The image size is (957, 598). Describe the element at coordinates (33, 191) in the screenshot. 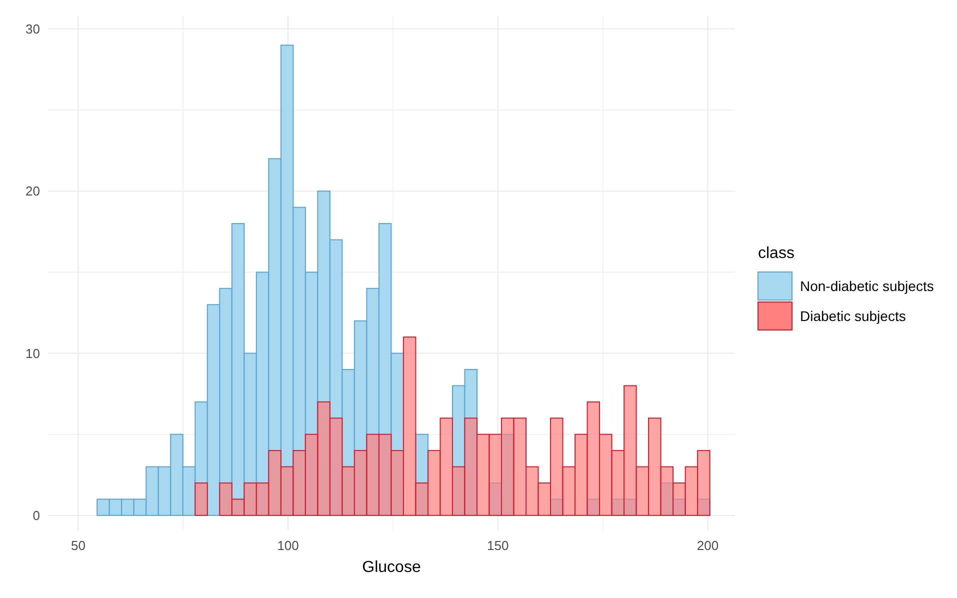

I see `y-tick-label: 20` at that location.